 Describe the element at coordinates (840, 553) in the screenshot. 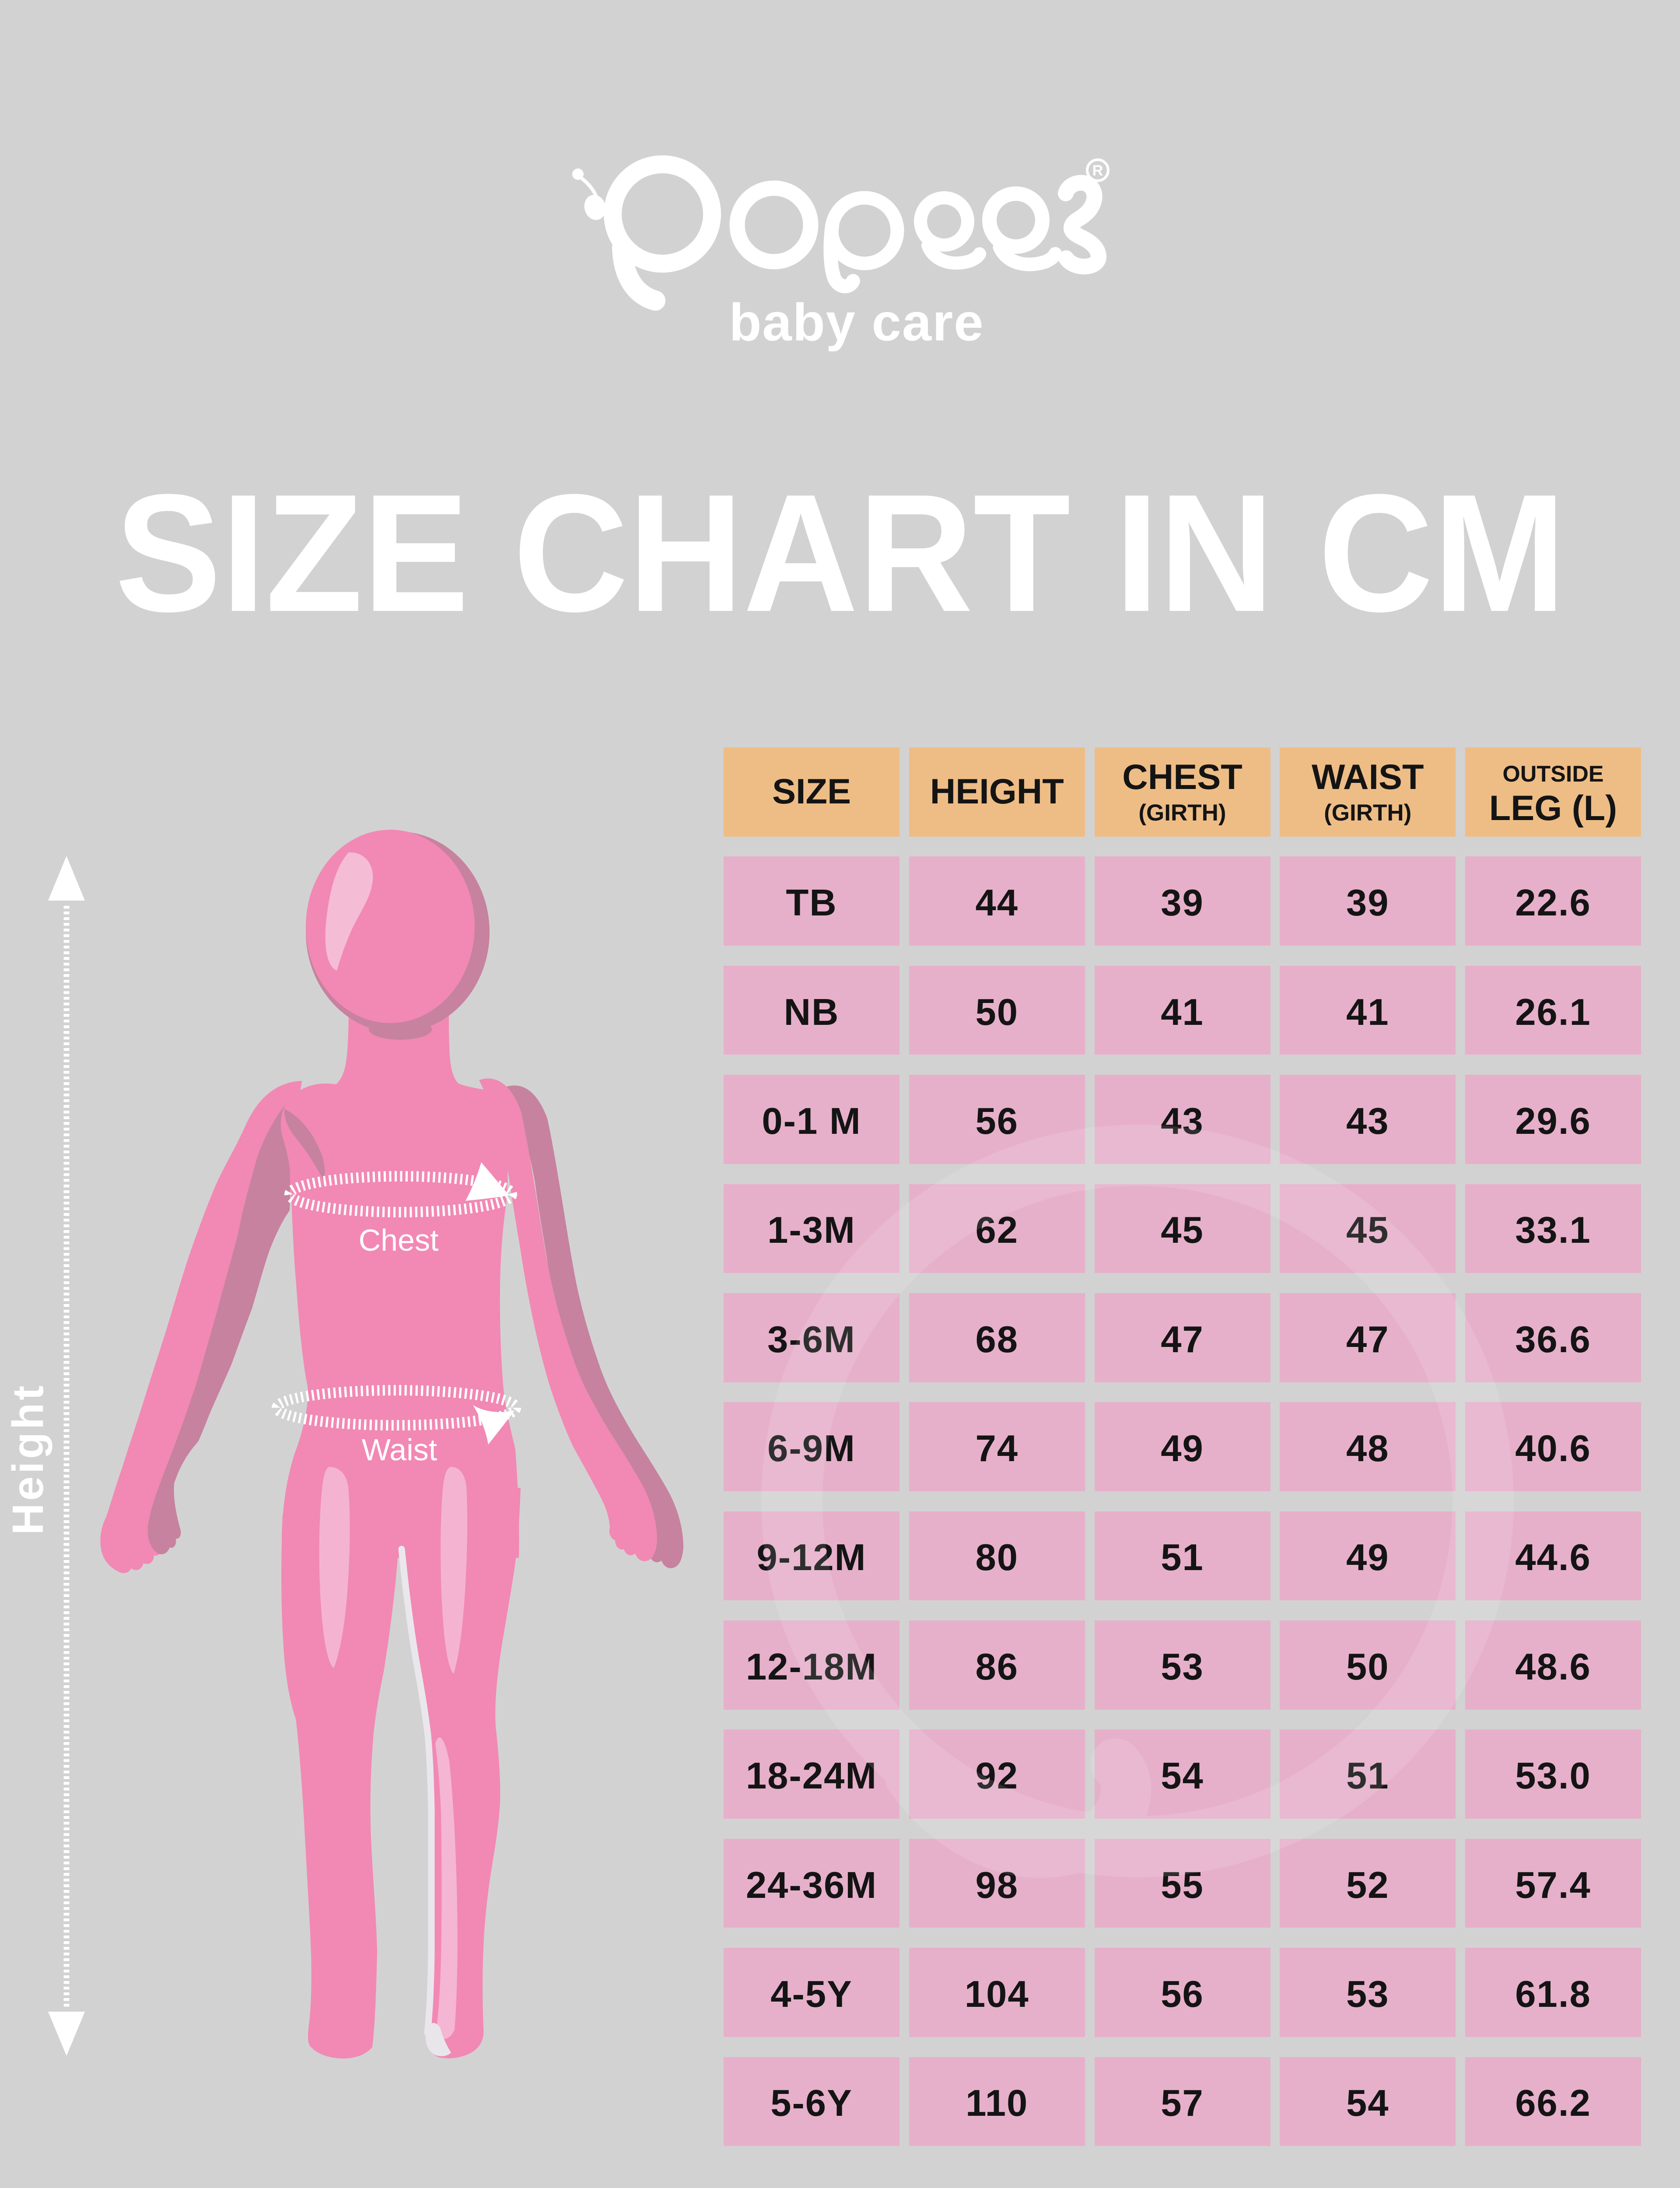

I see `svg-text: SIZE CHART IN CM` at that location.